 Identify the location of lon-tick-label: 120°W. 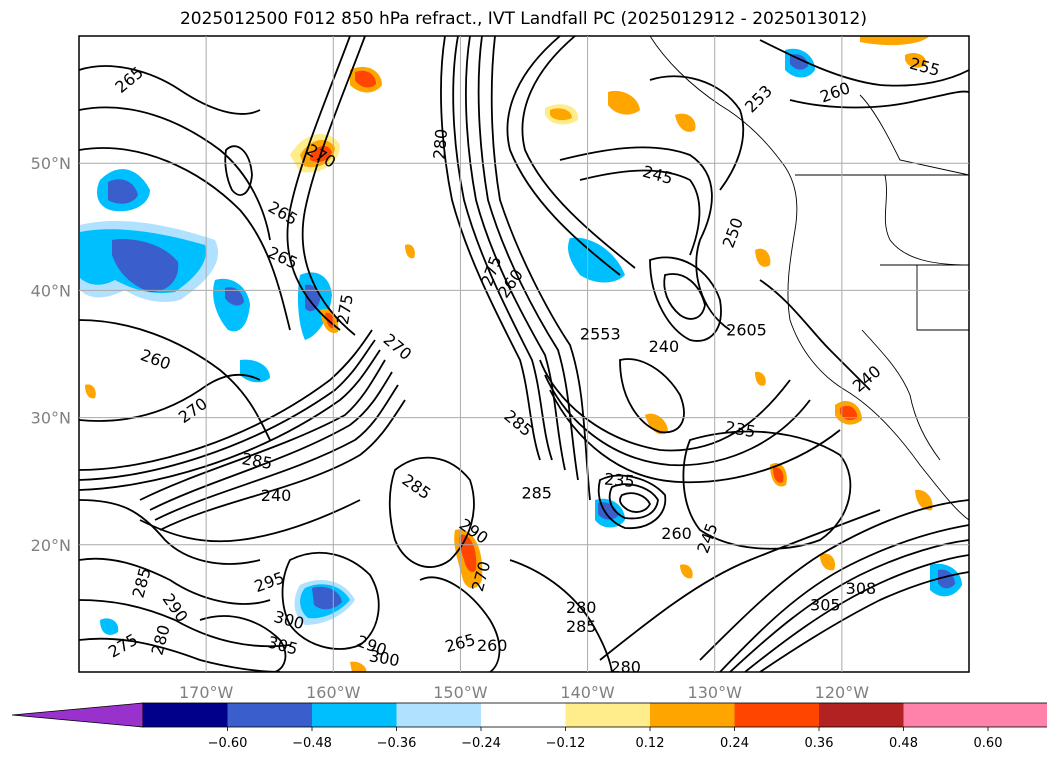
(842, 692).